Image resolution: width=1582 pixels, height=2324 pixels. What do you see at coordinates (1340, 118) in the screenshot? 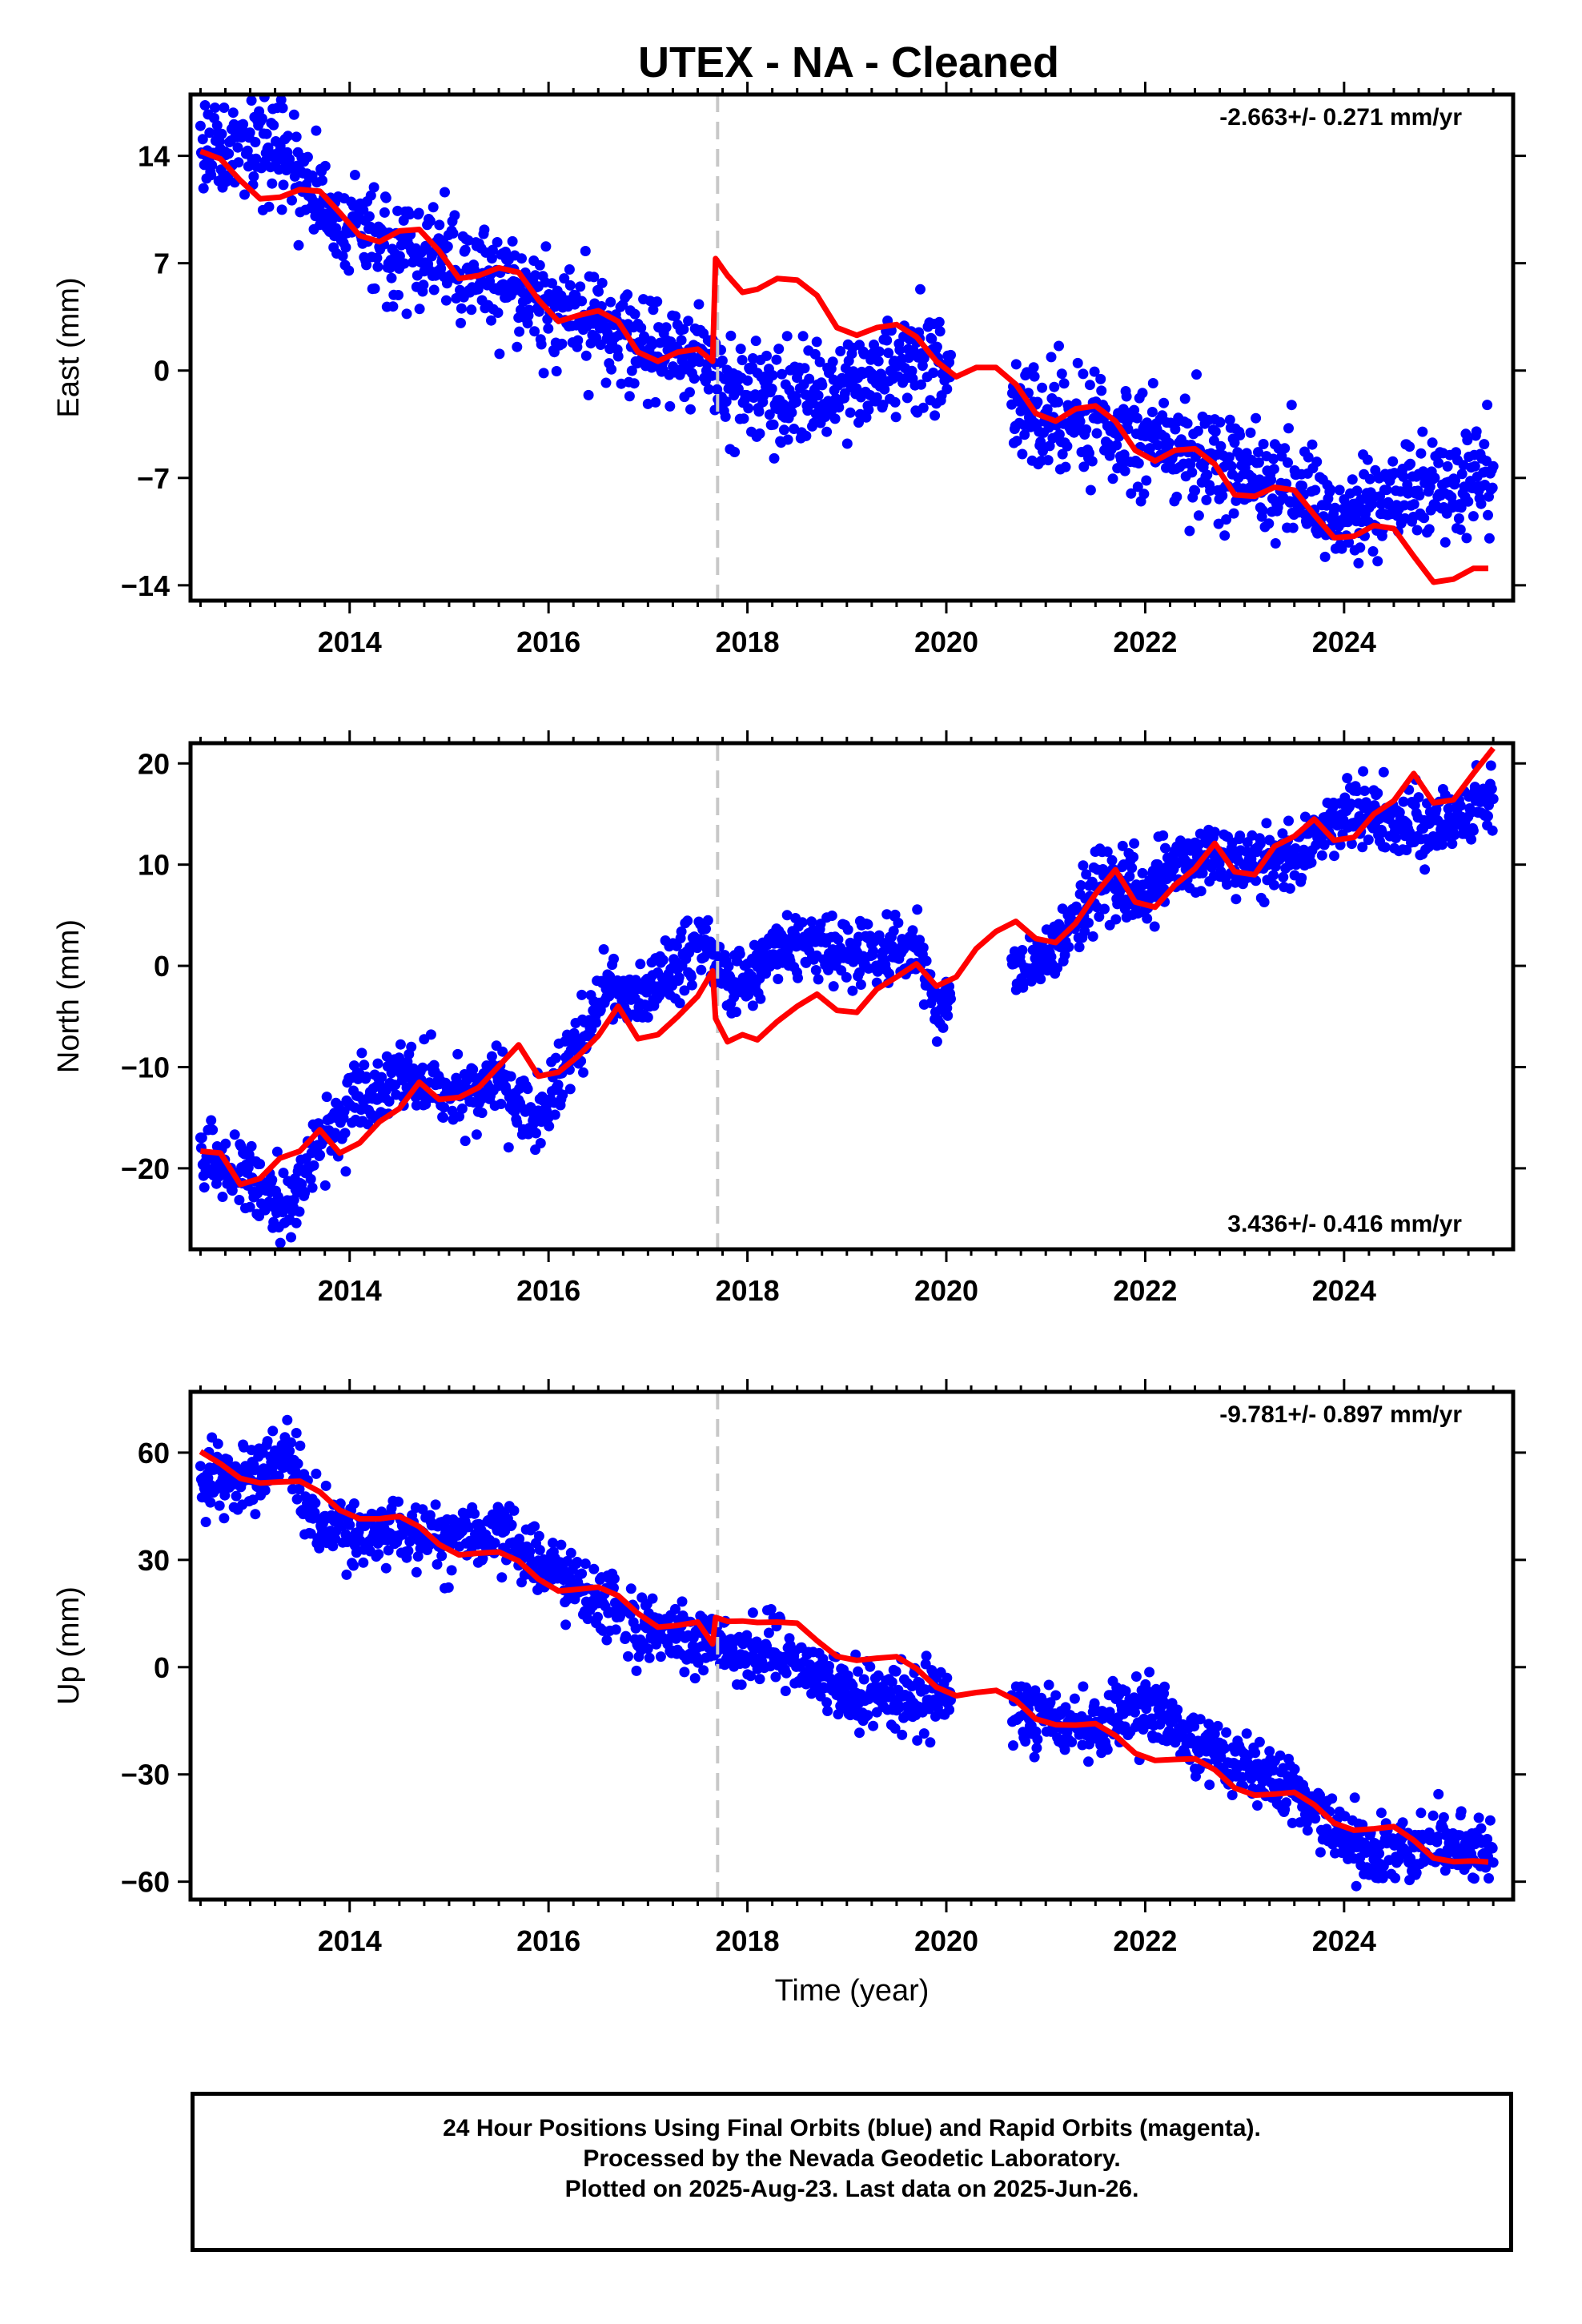
I see `rate-annotation: -2.663+/- 0.271 mm/yr` at bounding box center [1340, 118].